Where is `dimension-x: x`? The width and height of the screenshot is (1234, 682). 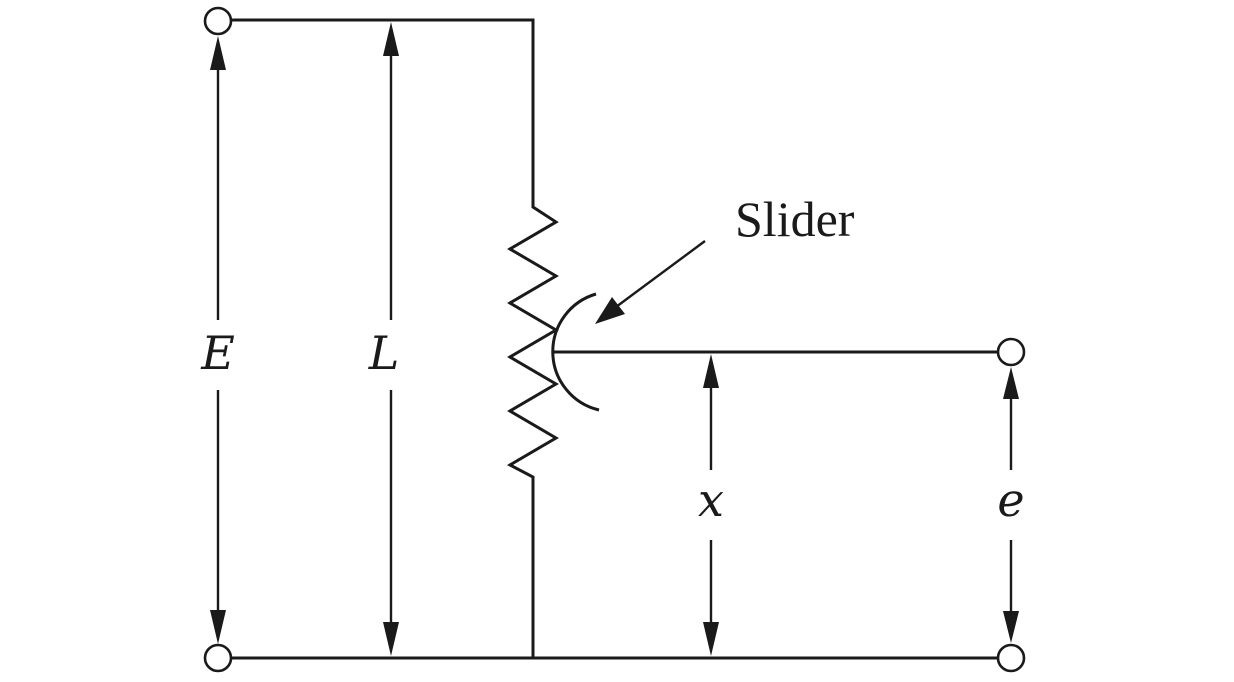 dimension-x: x is located at coordinates (711, 505).